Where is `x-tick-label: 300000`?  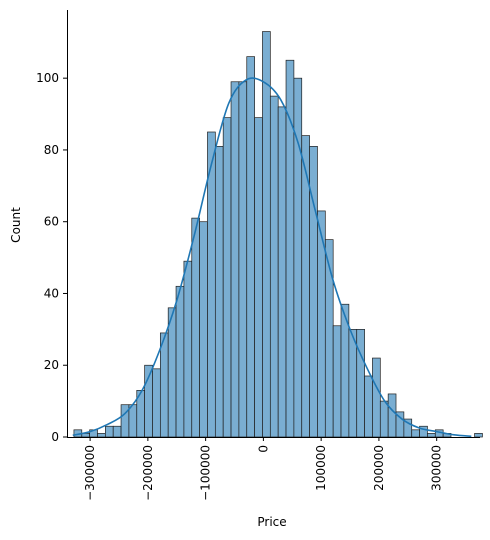 x-tick-label: 300000 is located at coordinates (437, 468).